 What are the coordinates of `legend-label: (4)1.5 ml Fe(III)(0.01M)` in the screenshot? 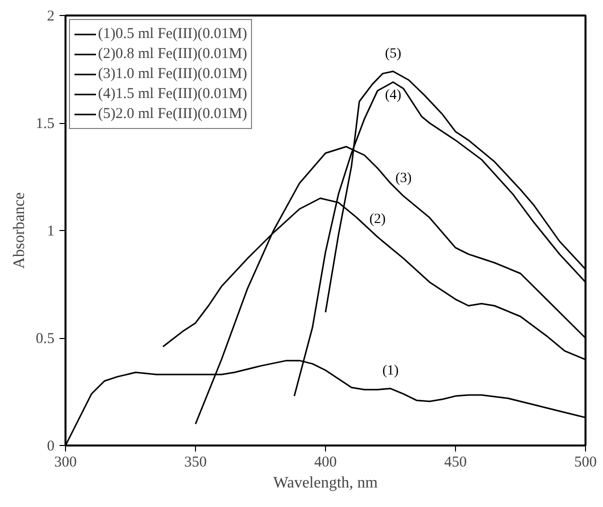 It's located at (173, 94).